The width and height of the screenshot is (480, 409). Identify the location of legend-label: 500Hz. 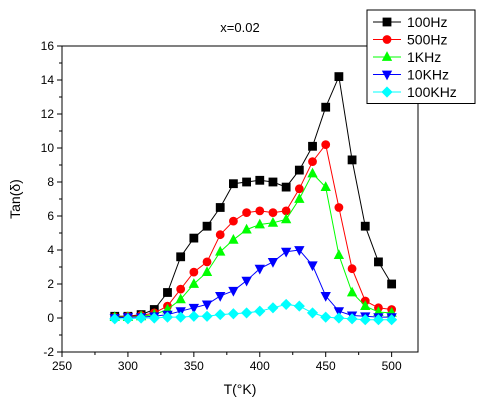
(427, 40).